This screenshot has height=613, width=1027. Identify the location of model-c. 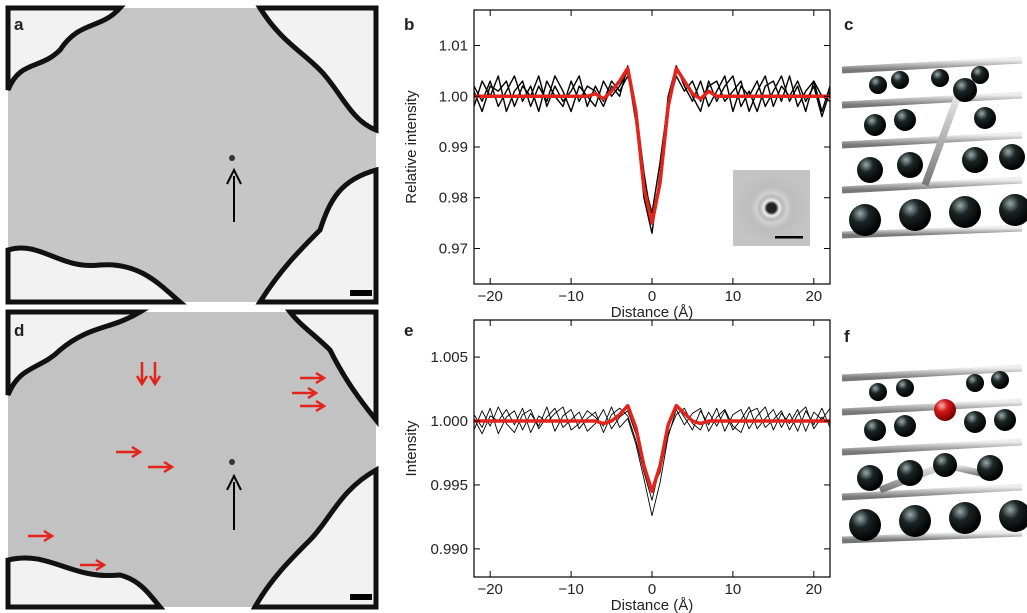
(934, 144).